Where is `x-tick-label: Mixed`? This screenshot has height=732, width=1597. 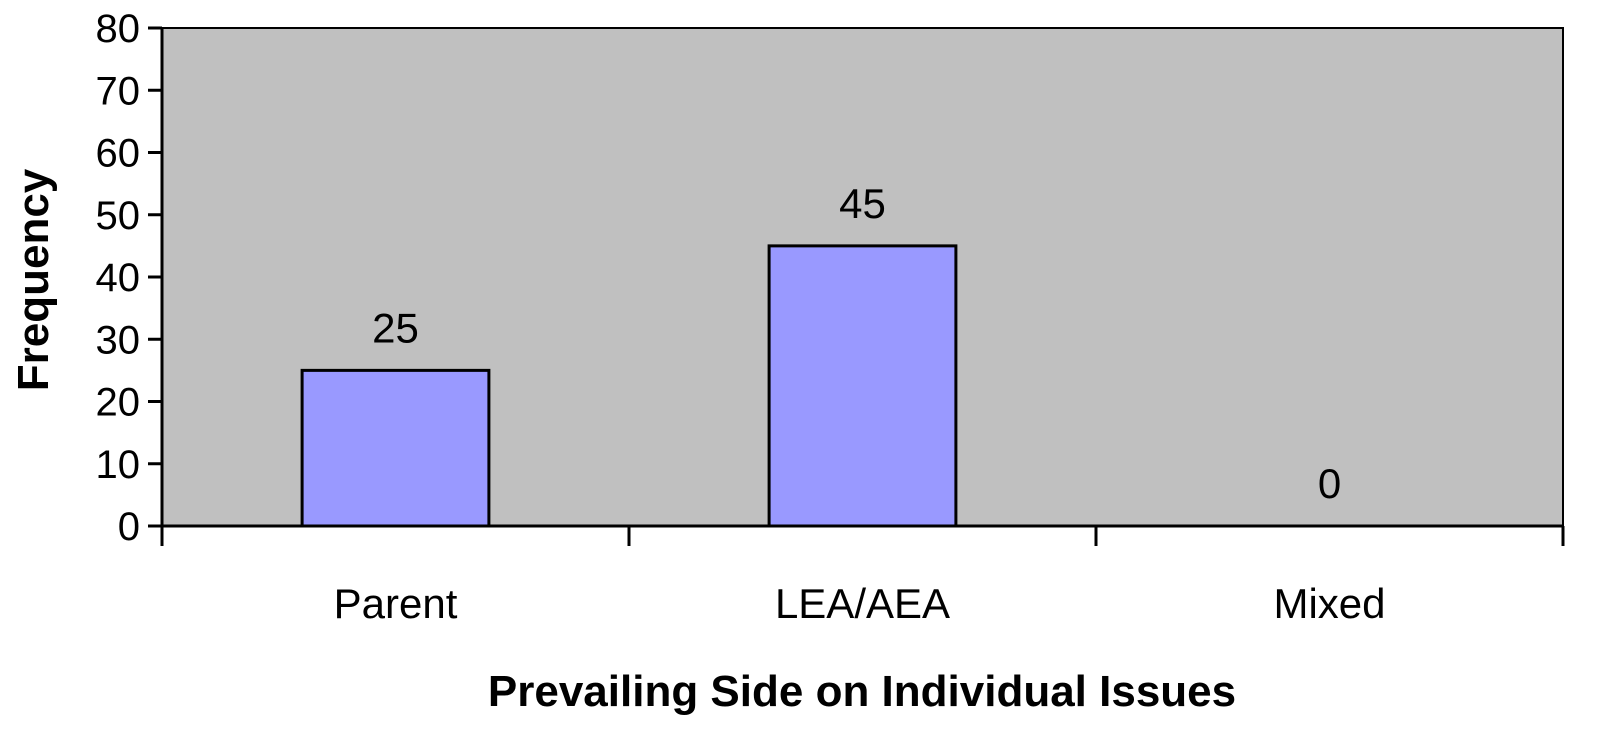 x-tick-label: Mixed is located at coordinates (1329, 603).